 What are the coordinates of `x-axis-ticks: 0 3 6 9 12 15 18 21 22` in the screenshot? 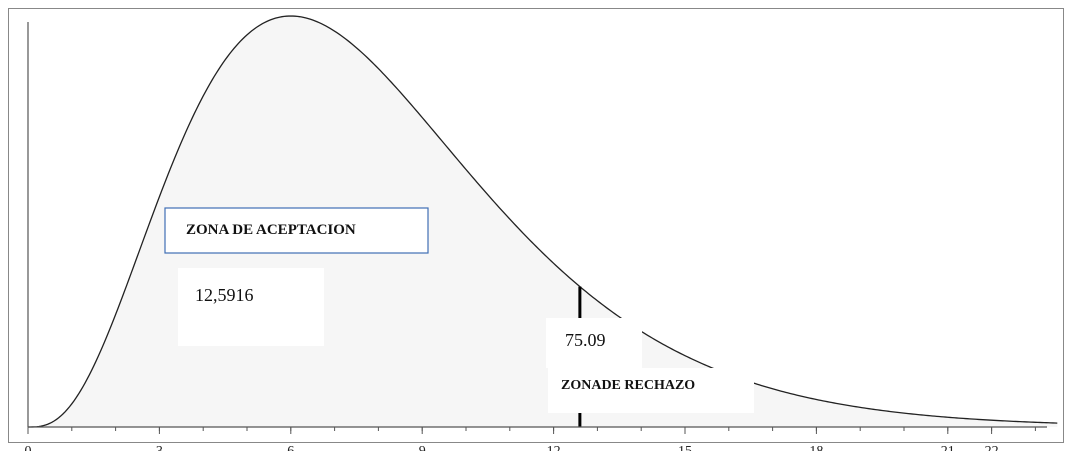 It's located at (530, 439).